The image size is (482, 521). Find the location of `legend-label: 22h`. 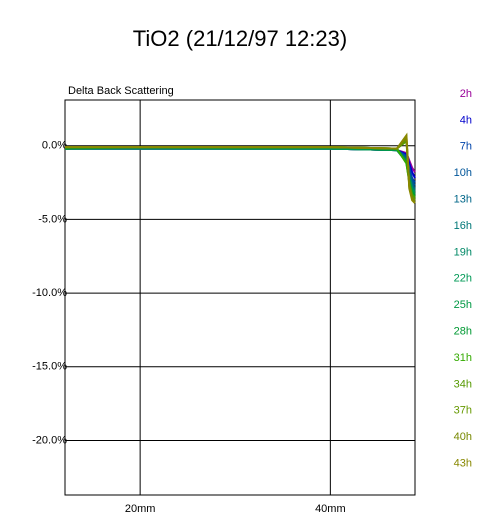

legend-label: 22h is located at coordinates (463, 279).